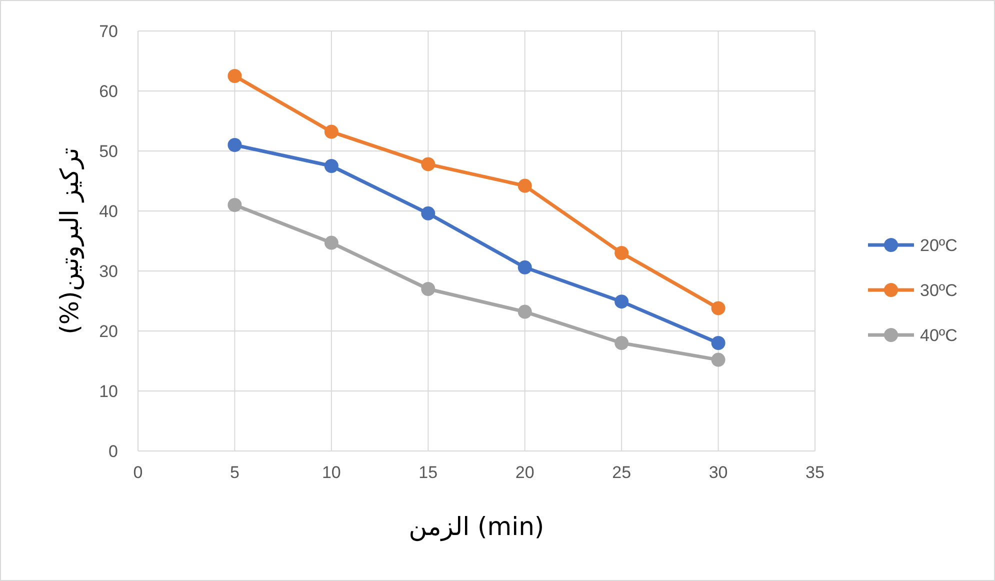 The height and width of the screenshot is (581, 995). I want to click on legend-label: 40ºC, so click(939, 335).